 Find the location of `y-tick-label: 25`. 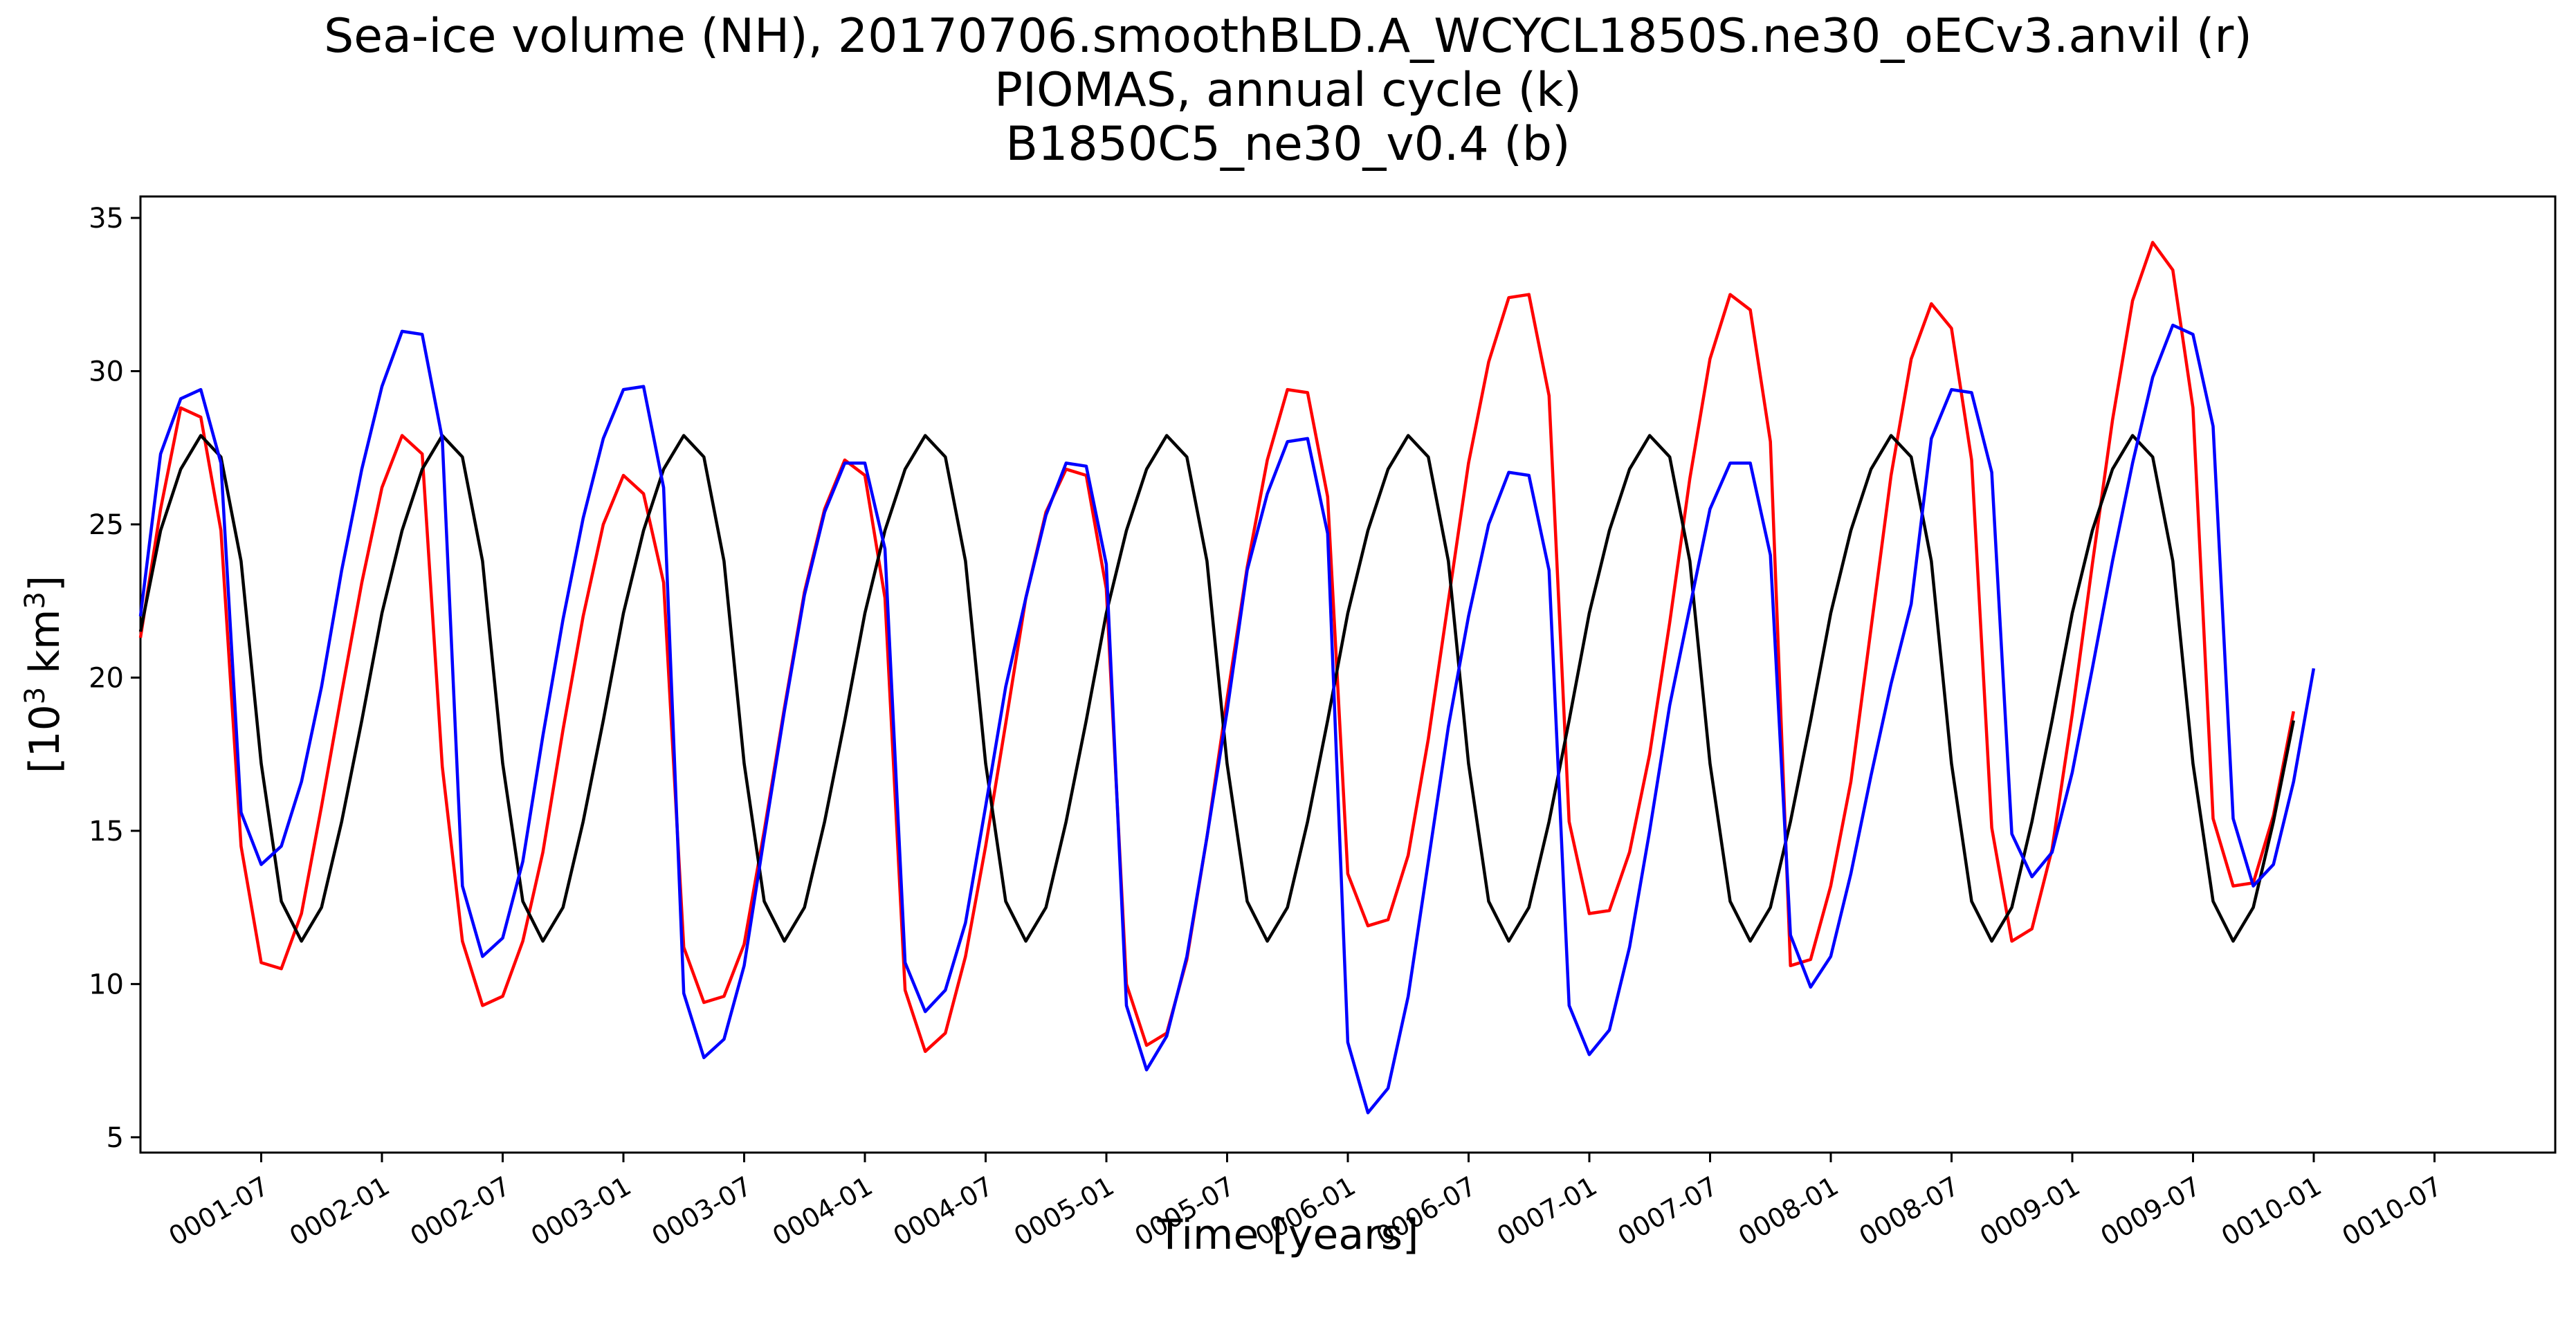

y-tick-label: 25 is located at coordinates (107, 525).